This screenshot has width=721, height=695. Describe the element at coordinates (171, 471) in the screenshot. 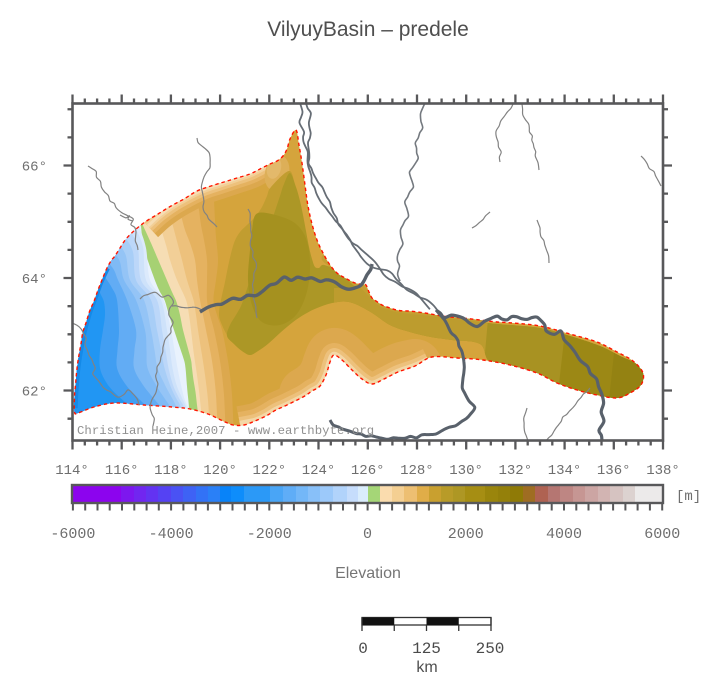

I see `svg-text: 118°` at that location.